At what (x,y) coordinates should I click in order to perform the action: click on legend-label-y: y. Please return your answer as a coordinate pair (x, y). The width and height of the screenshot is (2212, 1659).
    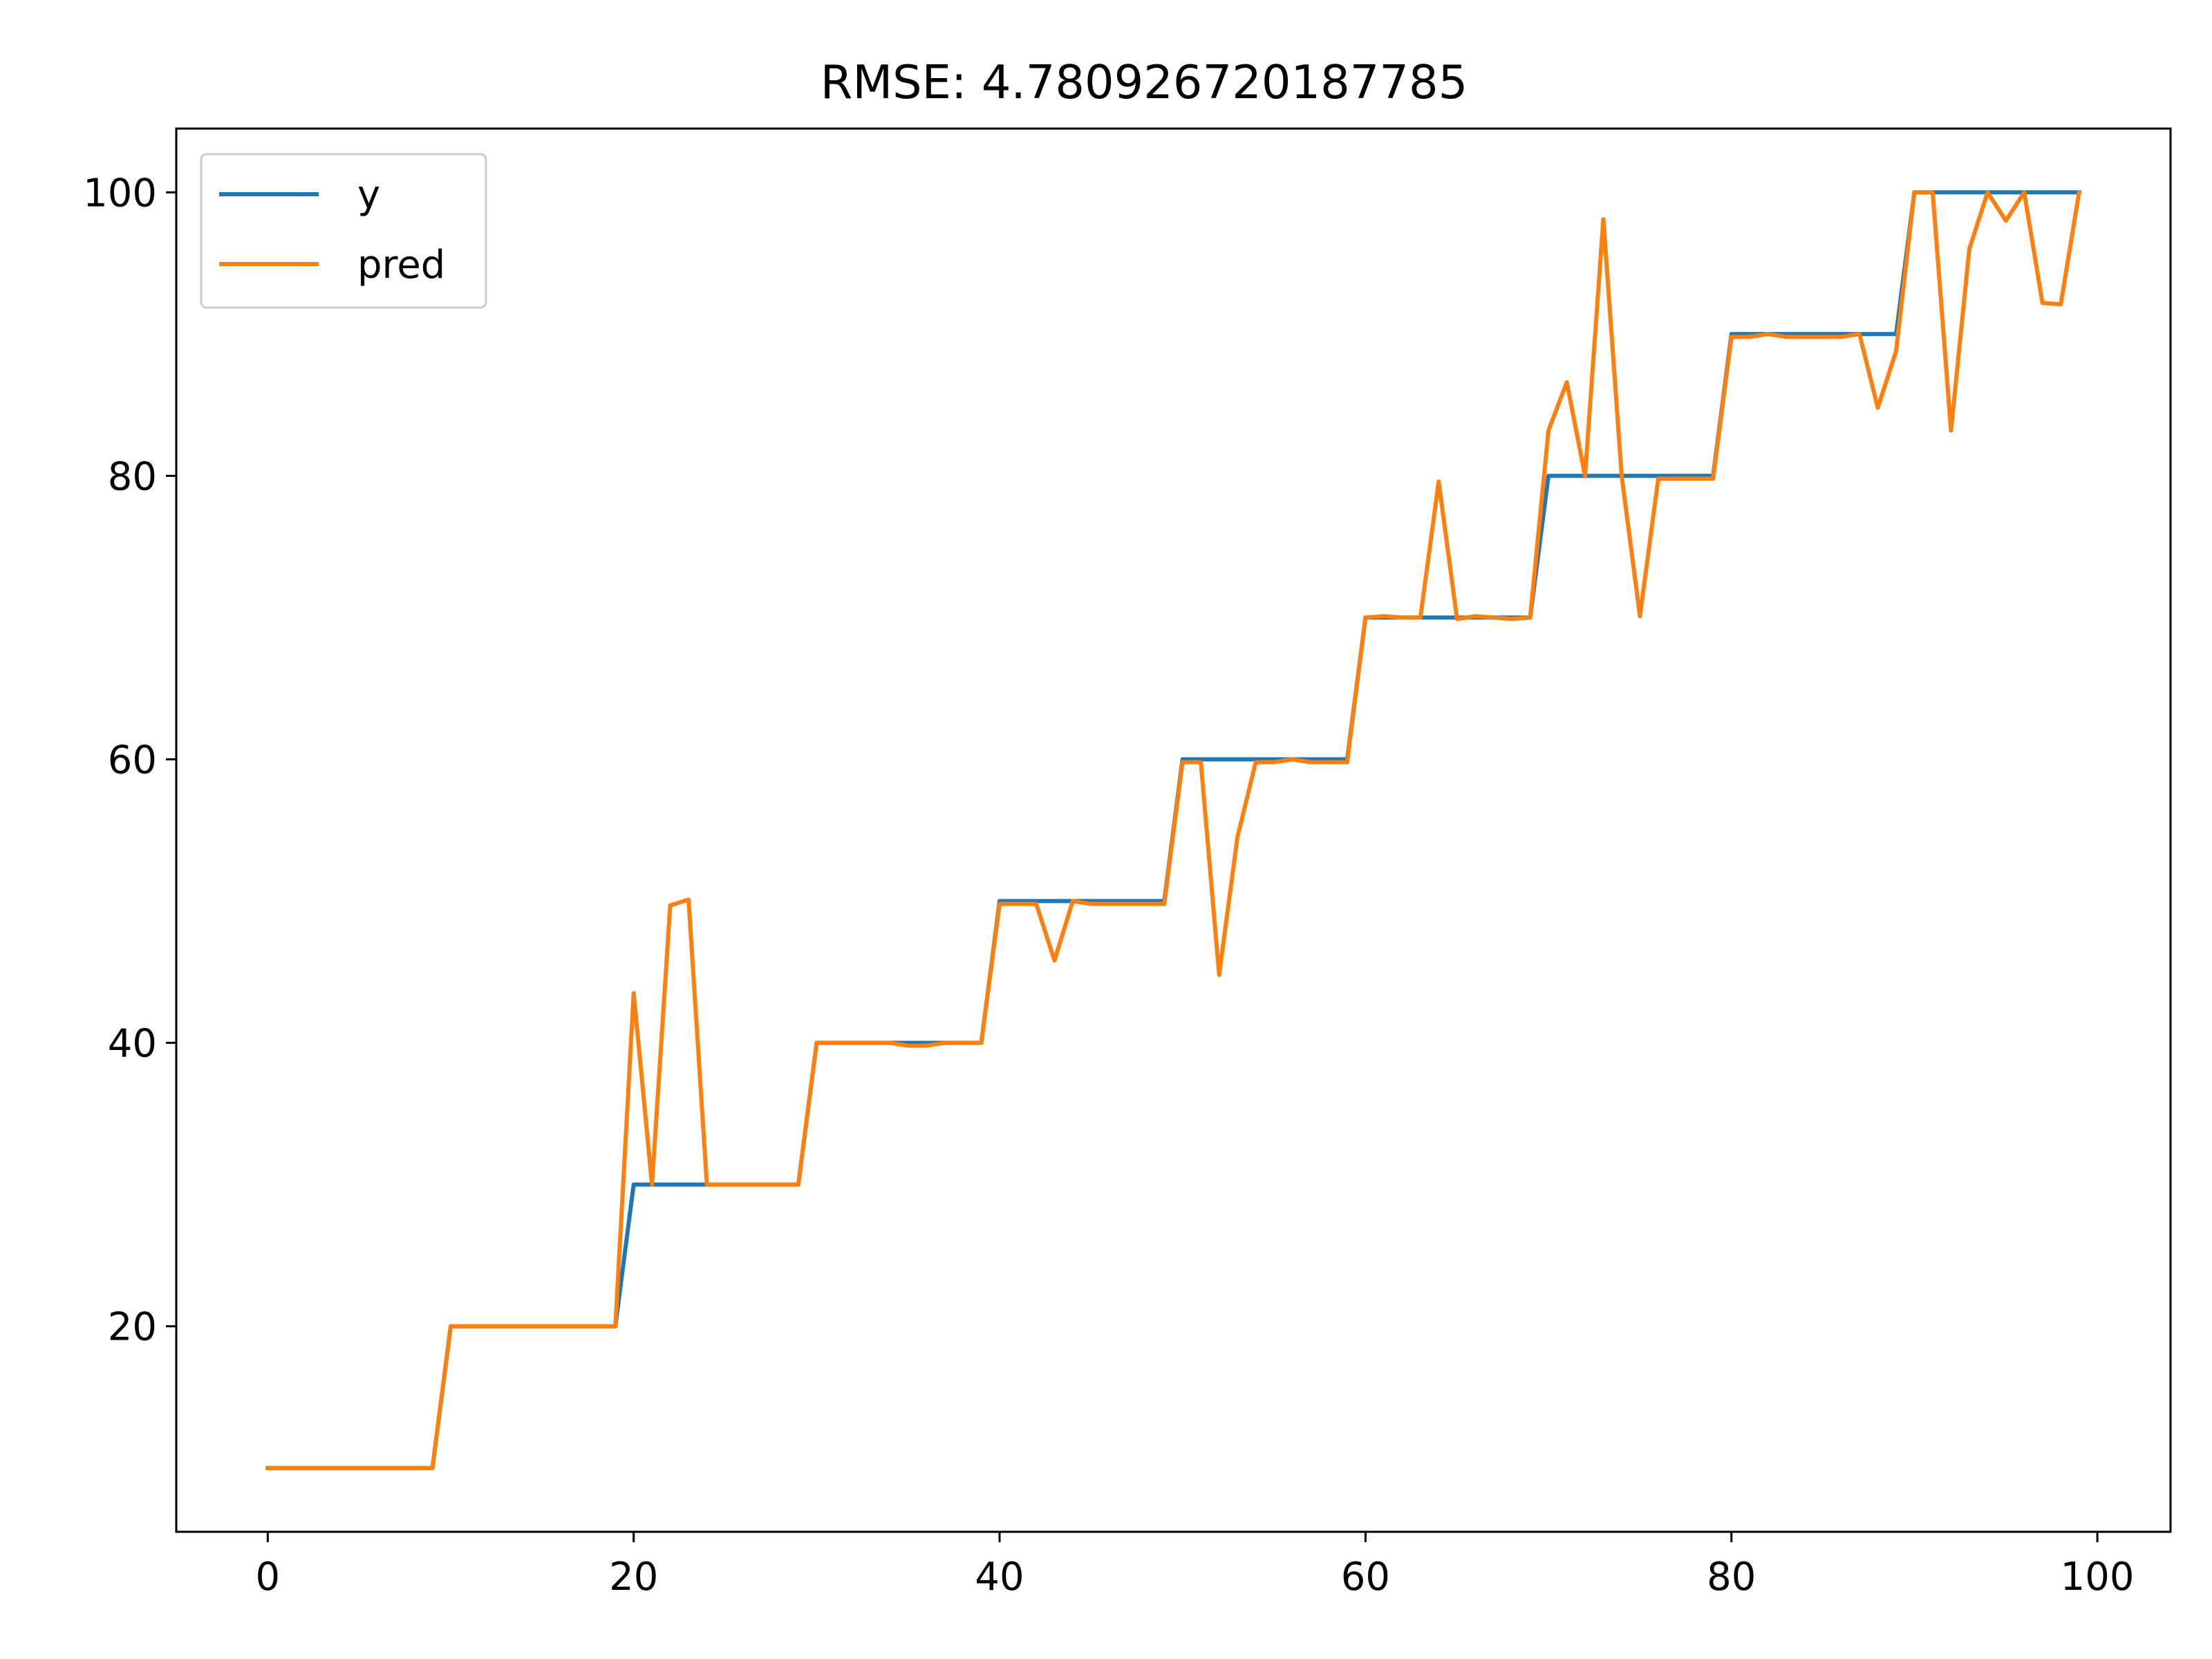
    Looking at the image, I should click on (368, 195).